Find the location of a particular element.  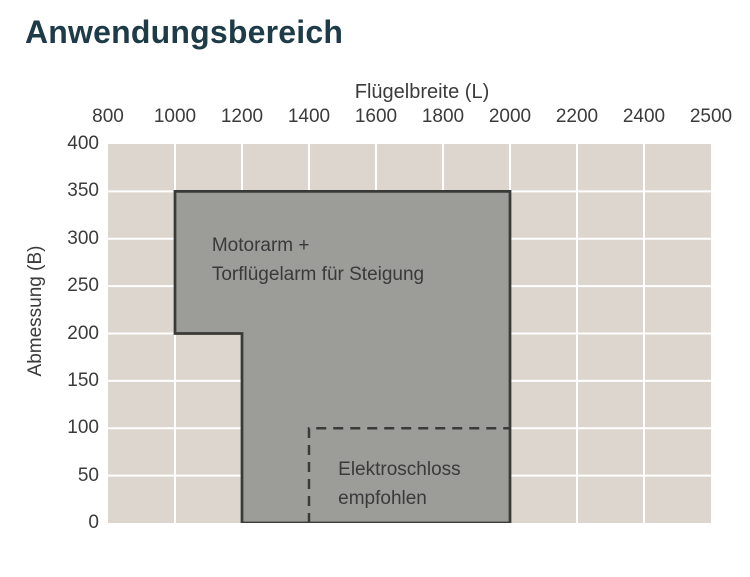

elektroschloss-region-dashed-border is located at coordinates (408, 475).